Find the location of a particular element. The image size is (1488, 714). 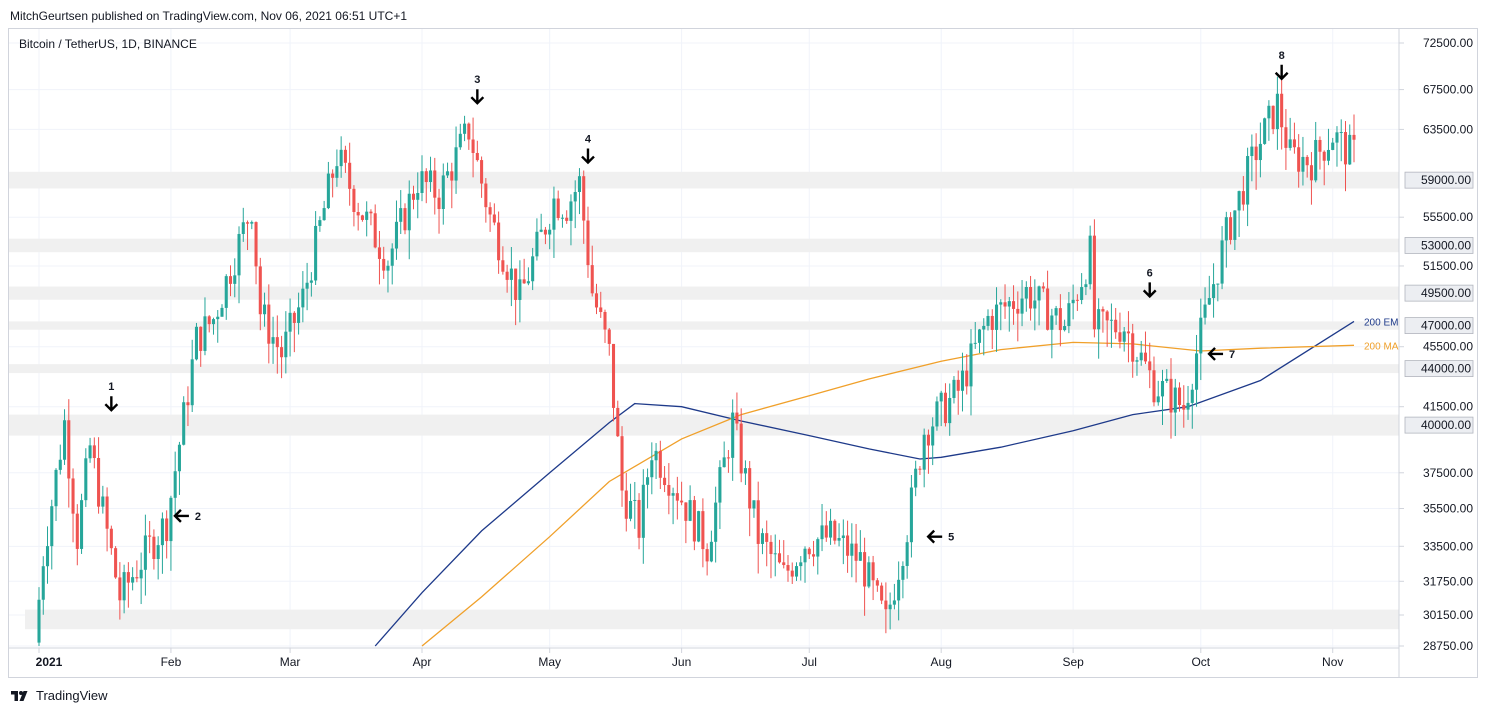

footer-brand: TradingView is located at coordinates (59, 695).